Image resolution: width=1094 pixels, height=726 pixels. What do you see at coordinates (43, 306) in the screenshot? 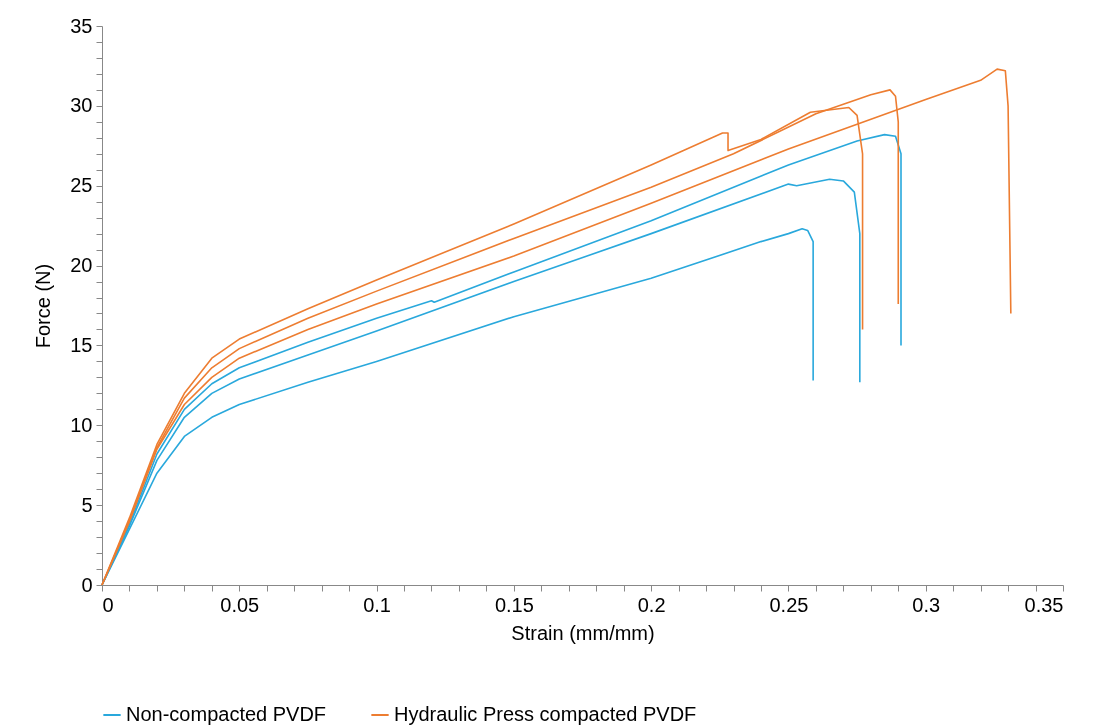
I see `y-axis-title: Force (N)` at bounding box center [43, 306].